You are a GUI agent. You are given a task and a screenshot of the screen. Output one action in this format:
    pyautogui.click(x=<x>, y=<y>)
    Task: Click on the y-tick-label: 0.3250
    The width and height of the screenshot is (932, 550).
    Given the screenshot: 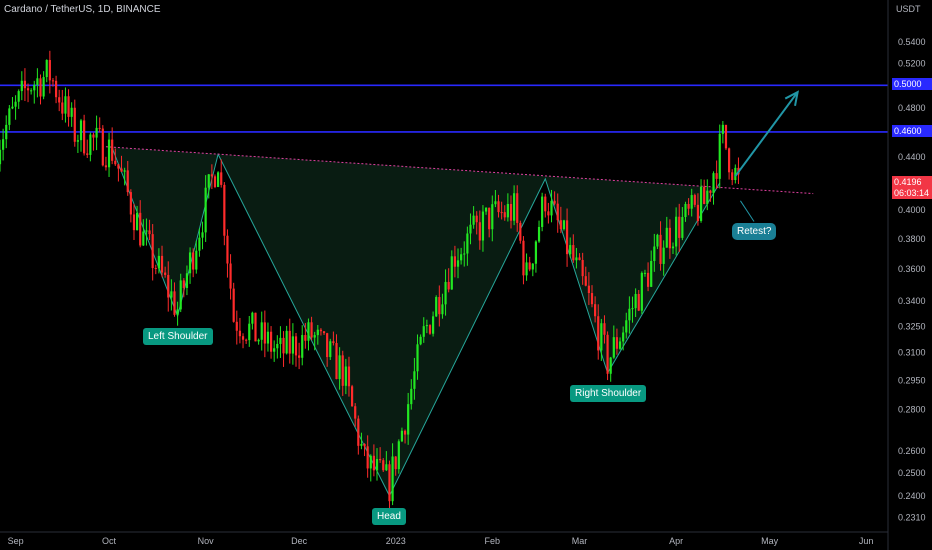 What is the action you would take?
    pyautogui.click(x=912, y=326)
    